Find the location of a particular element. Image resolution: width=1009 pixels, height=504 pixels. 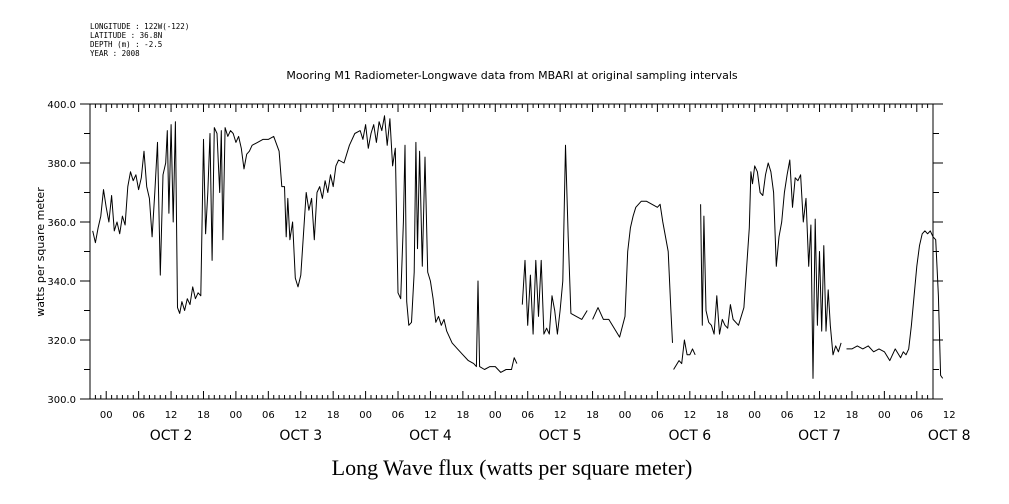

longitude-text: LONGITUDE : 122W(-122) is located at coordinates (140, 26).